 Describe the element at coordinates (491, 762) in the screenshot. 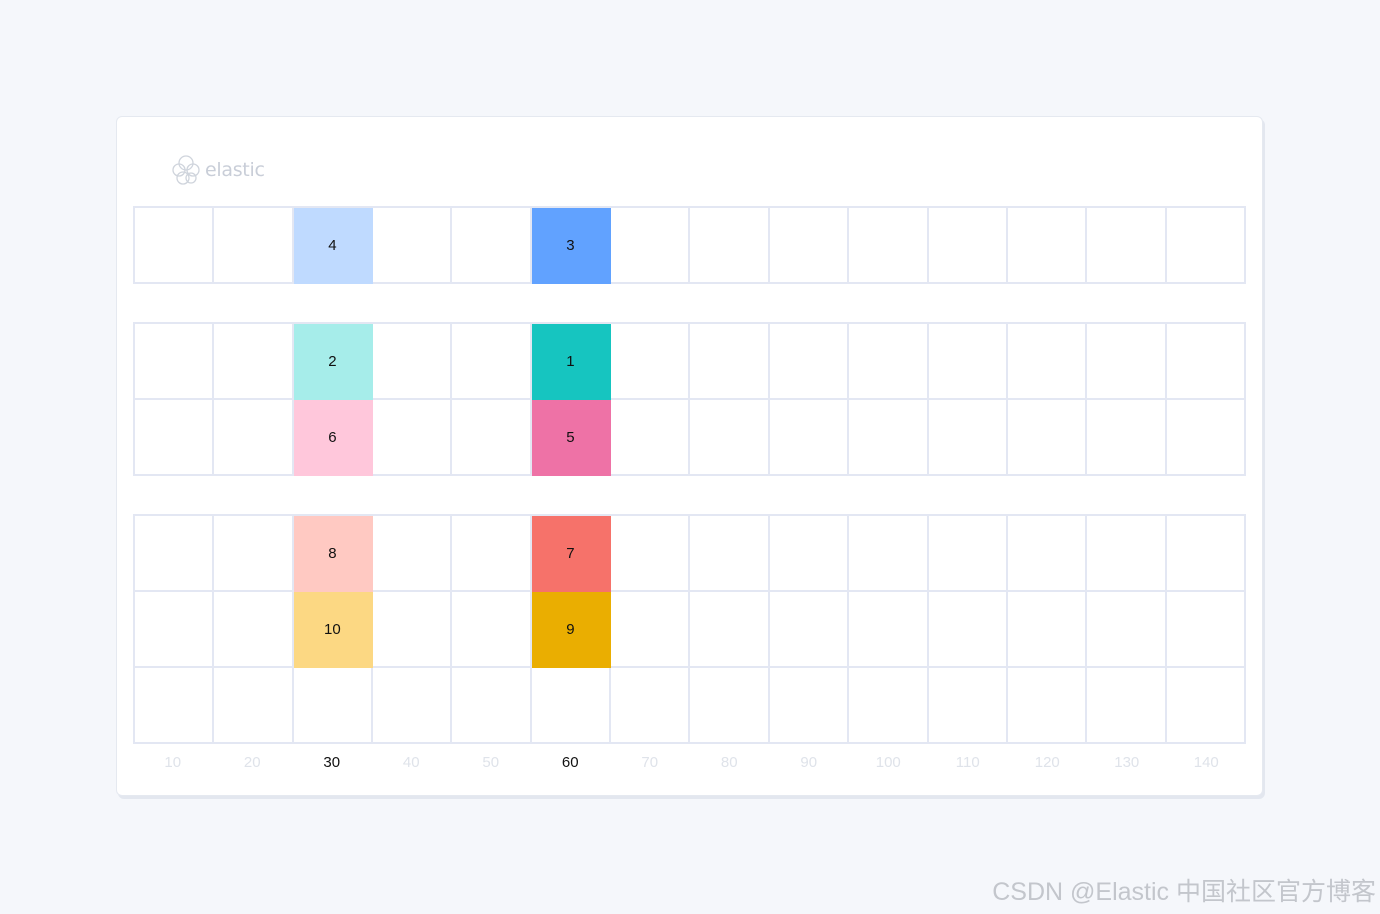

I see `x-tick-label: 50` at that location.